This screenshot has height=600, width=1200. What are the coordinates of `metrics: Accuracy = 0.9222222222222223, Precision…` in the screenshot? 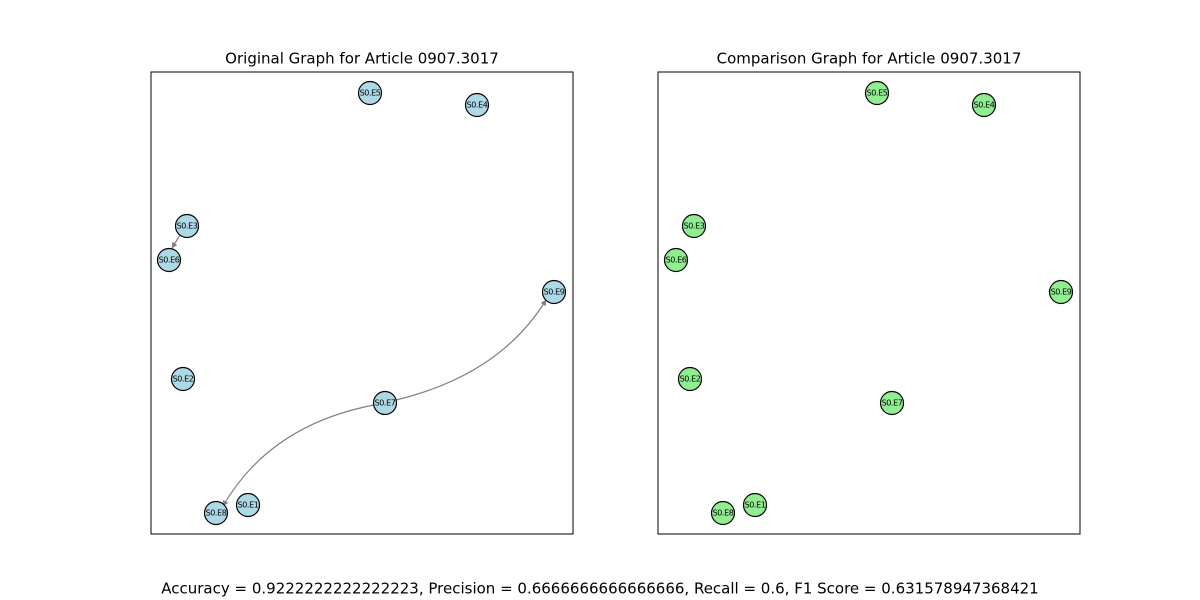 It's located at (599, 589).